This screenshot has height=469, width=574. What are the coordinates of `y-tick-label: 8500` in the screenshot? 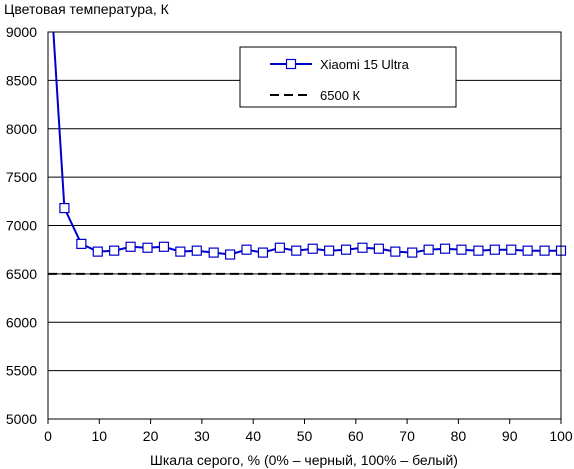 It's located at (21, 80).